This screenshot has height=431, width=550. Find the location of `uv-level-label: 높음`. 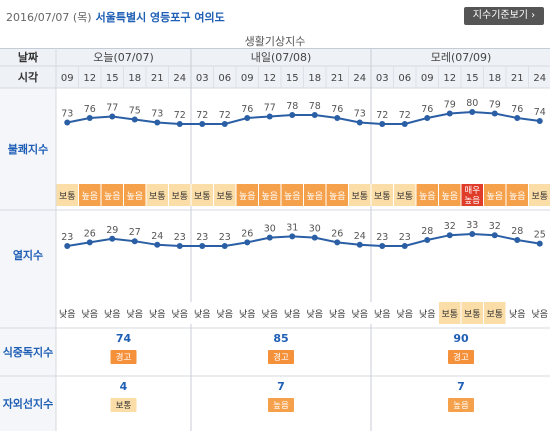

uv-level-label: 높음 is located at coordinates (281, 406).